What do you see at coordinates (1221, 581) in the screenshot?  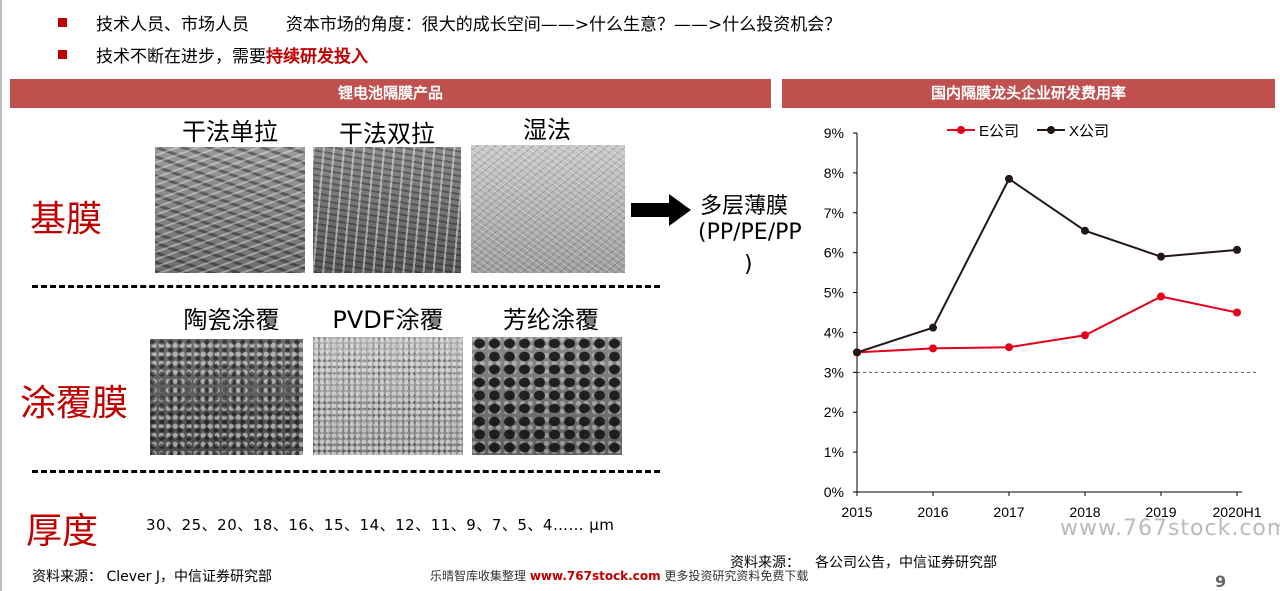 I see `page-number: 9` at bounding box center [1221, 581].